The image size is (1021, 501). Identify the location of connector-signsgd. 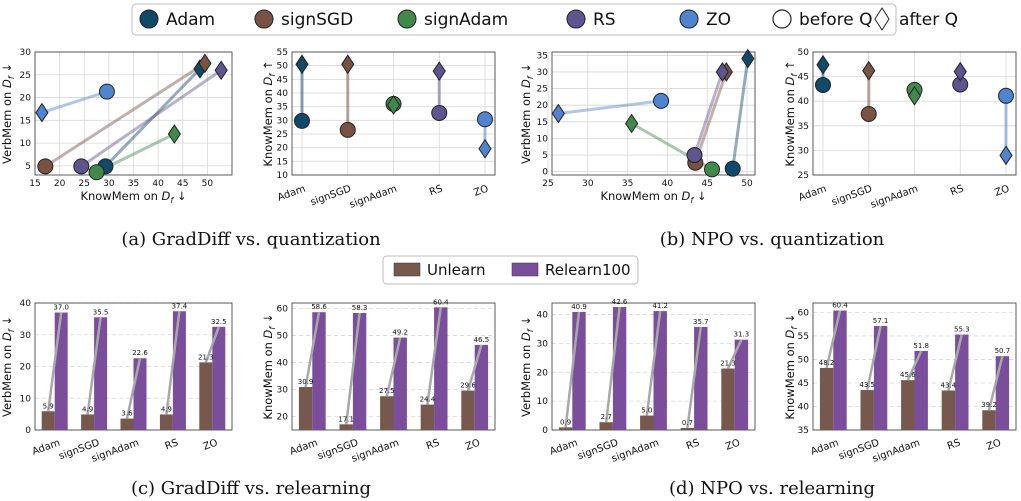
(710, 117).